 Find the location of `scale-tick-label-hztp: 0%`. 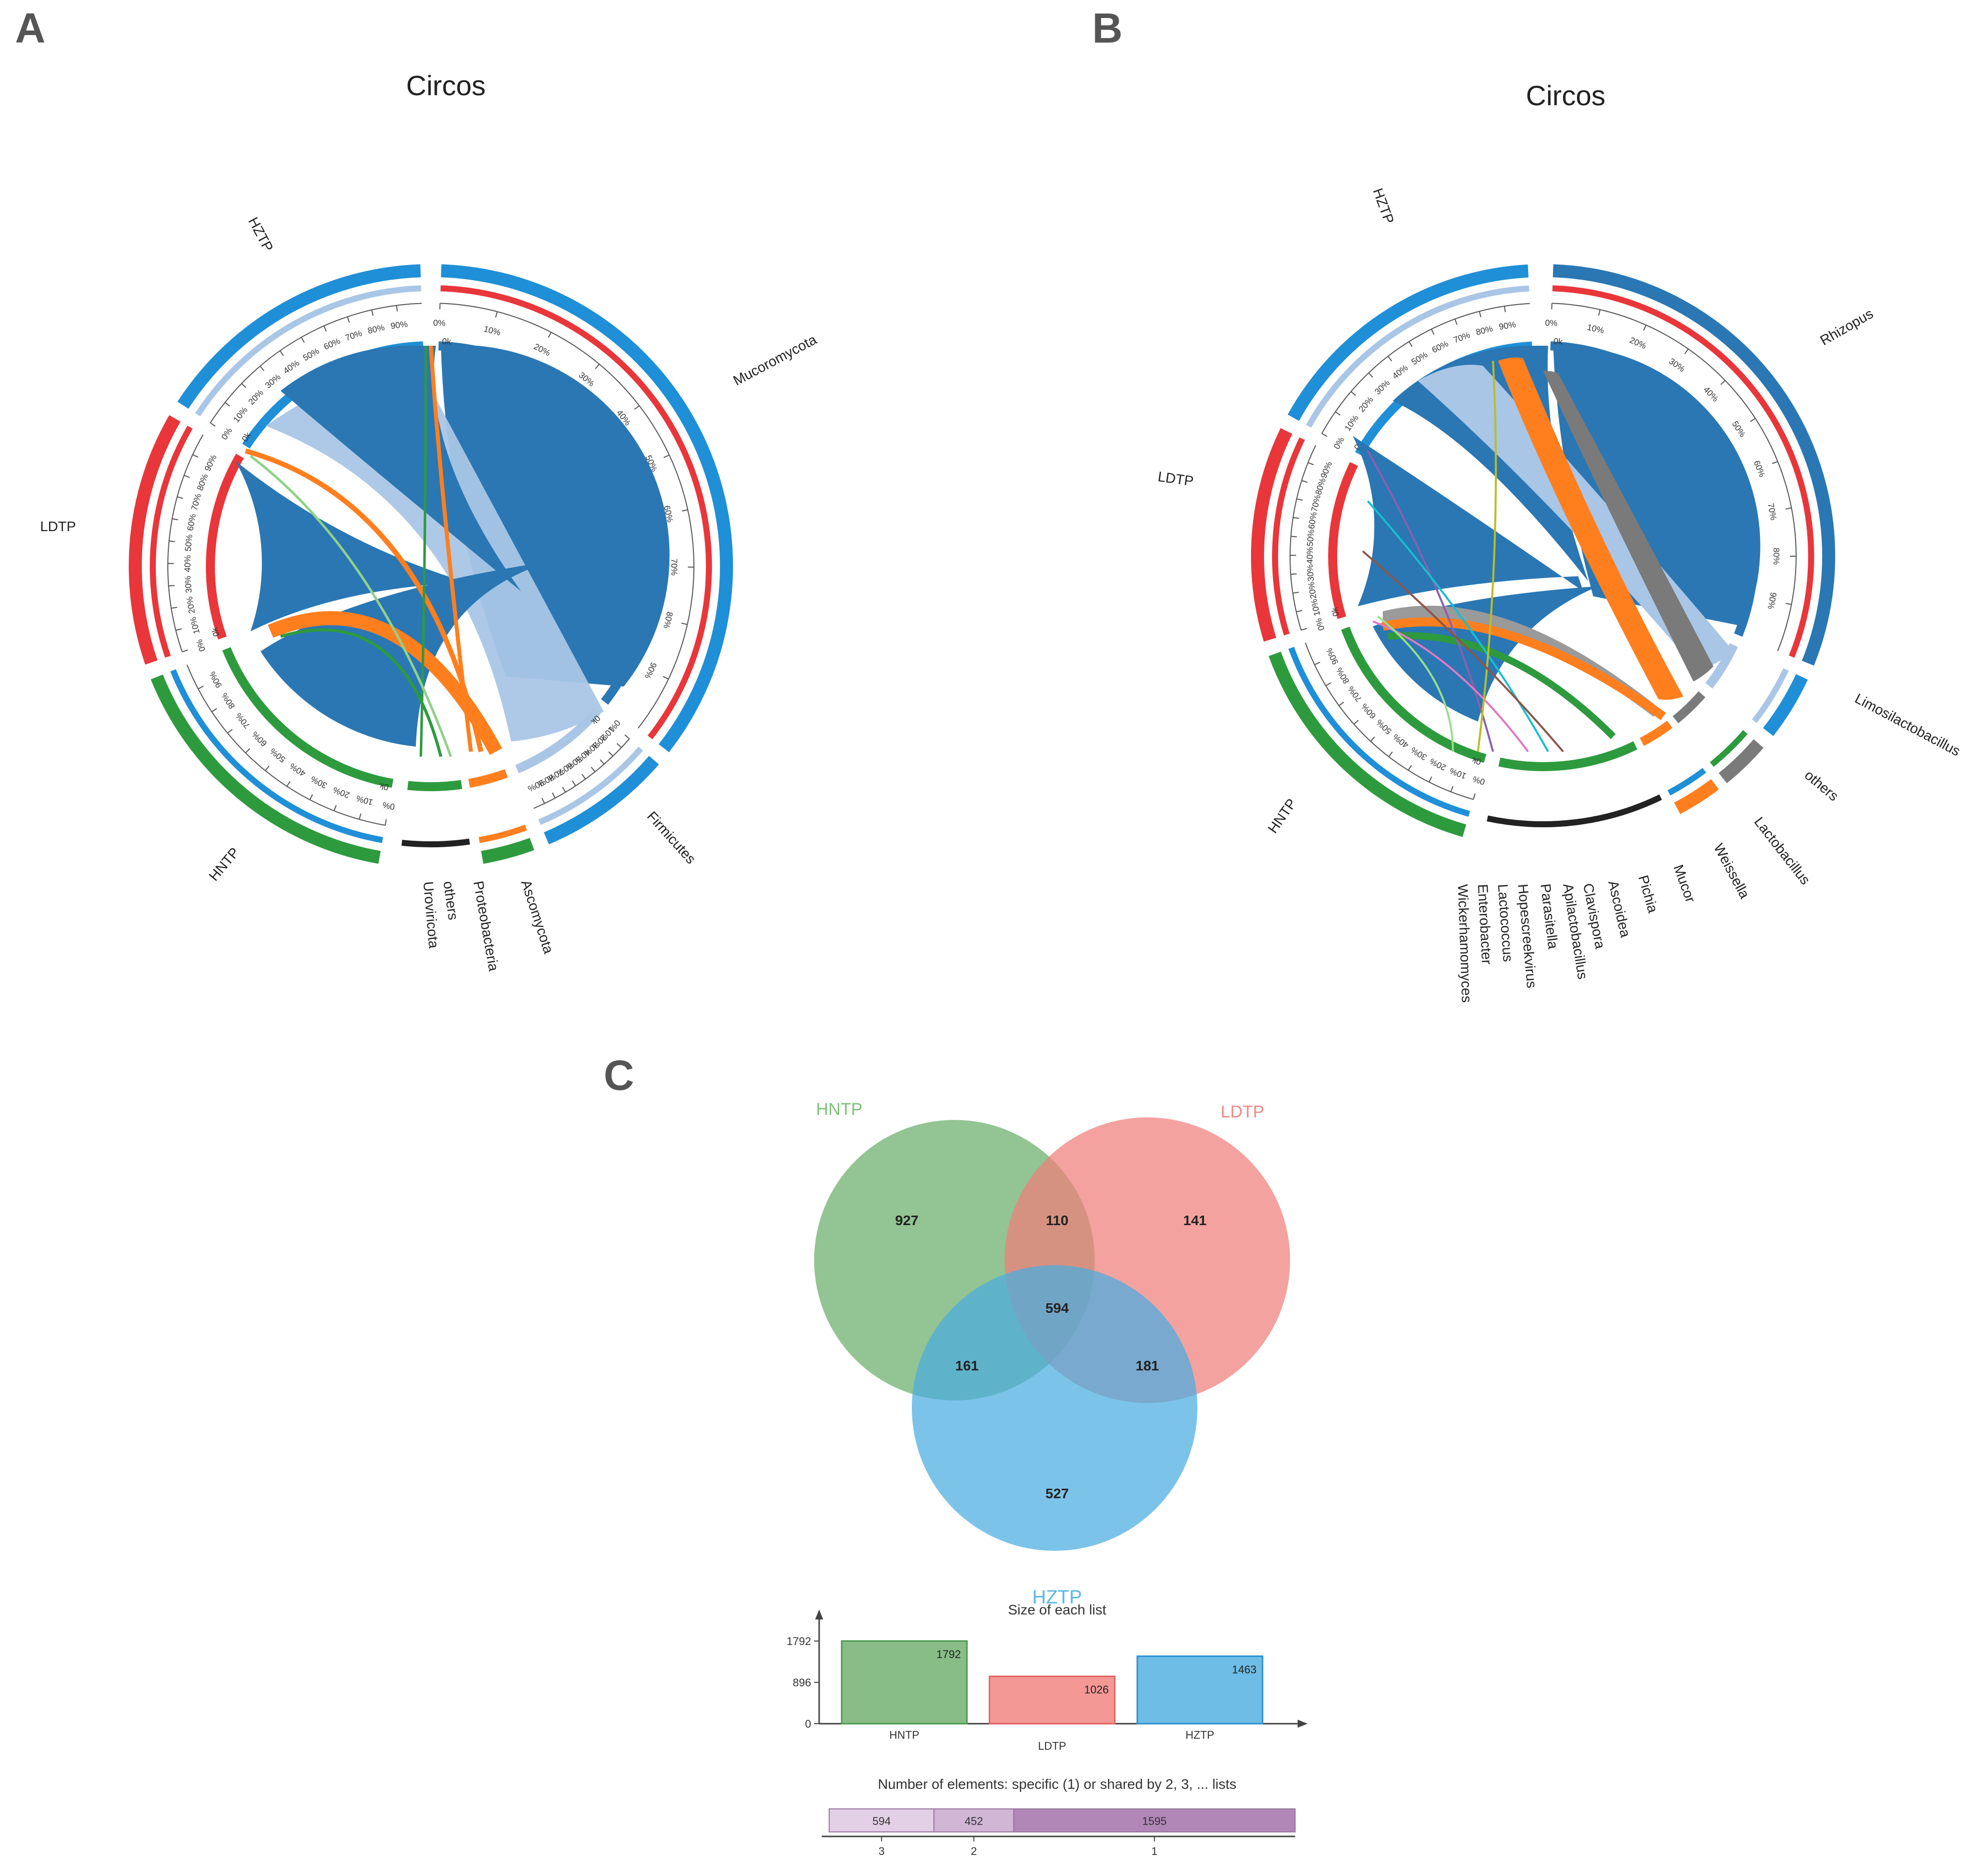

scale-tick-label-hztp: 0% is located at coordinates (226, 433).